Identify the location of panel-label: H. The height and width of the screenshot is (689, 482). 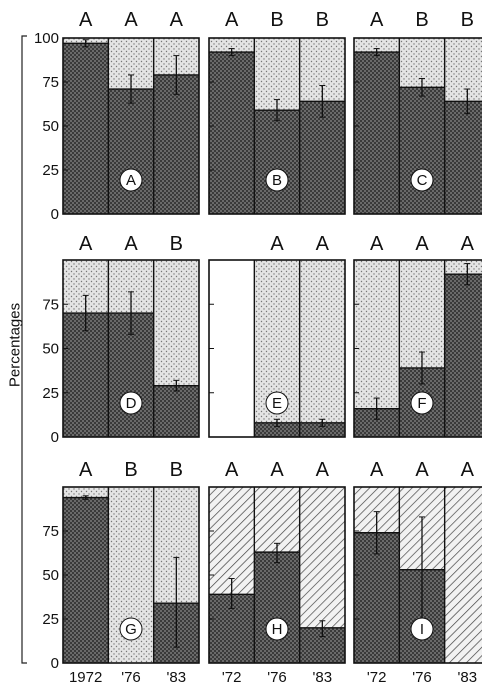
(277, 629).